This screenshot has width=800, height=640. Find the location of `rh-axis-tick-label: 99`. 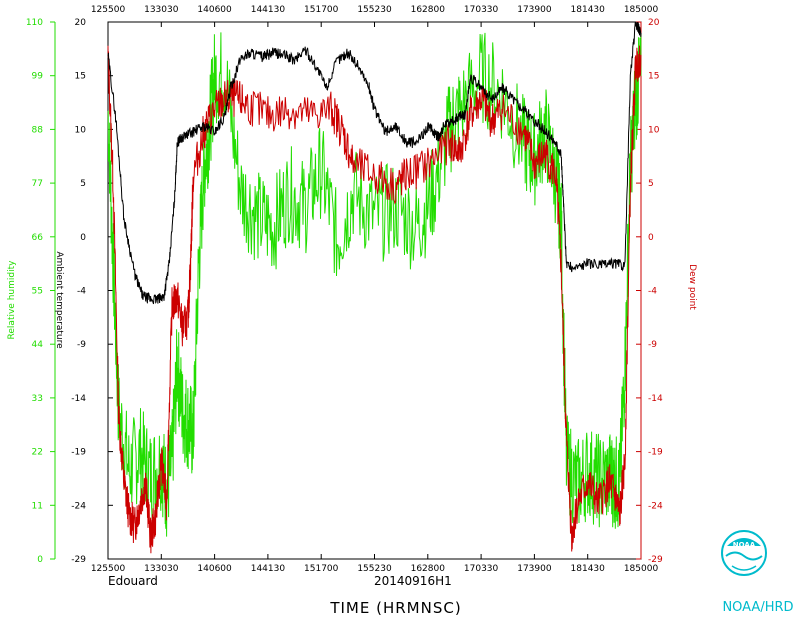

rh-axis-tick-label: 99 is located at coordinates (38, 77).